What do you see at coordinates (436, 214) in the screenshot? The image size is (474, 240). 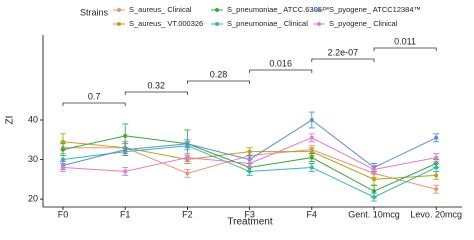 I see `x-tick-label: Levo. 20mcg` at bounding box center [436, 214].